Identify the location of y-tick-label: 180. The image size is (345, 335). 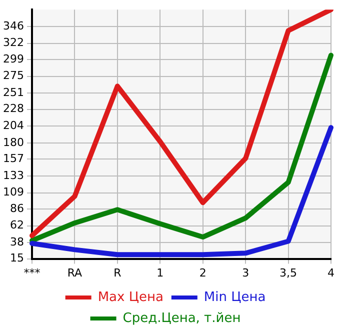
(13, 142).